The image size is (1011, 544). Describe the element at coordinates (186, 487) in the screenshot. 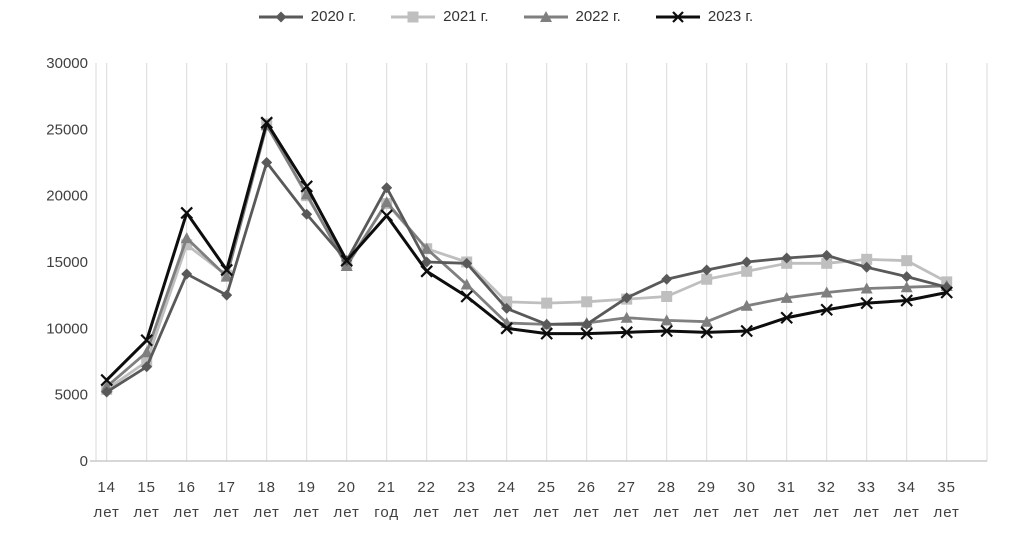

I see `svg-text: 16` at that location.